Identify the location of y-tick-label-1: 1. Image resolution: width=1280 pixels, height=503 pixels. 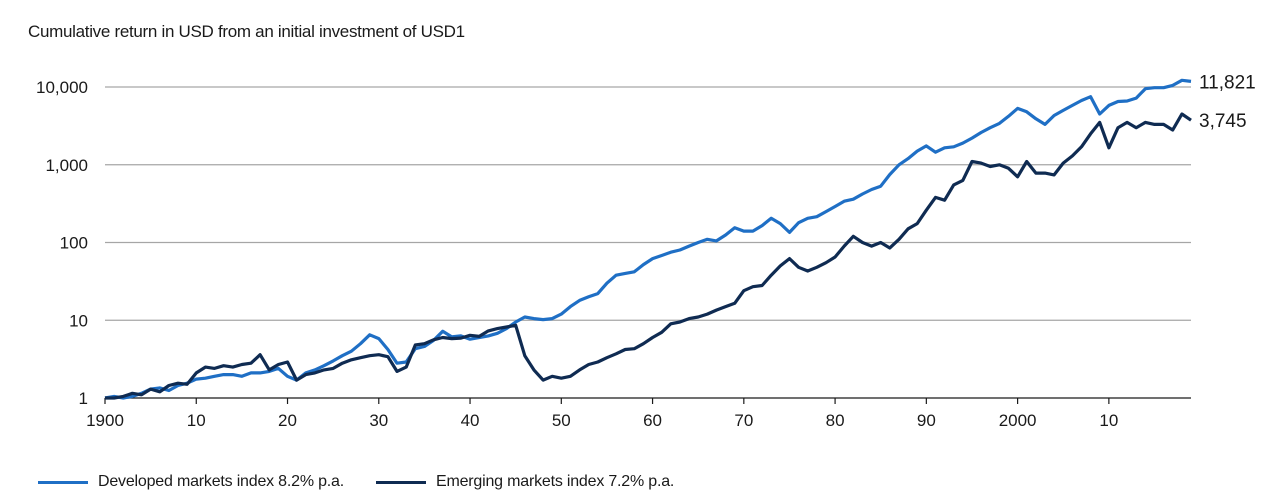
(83, 398).